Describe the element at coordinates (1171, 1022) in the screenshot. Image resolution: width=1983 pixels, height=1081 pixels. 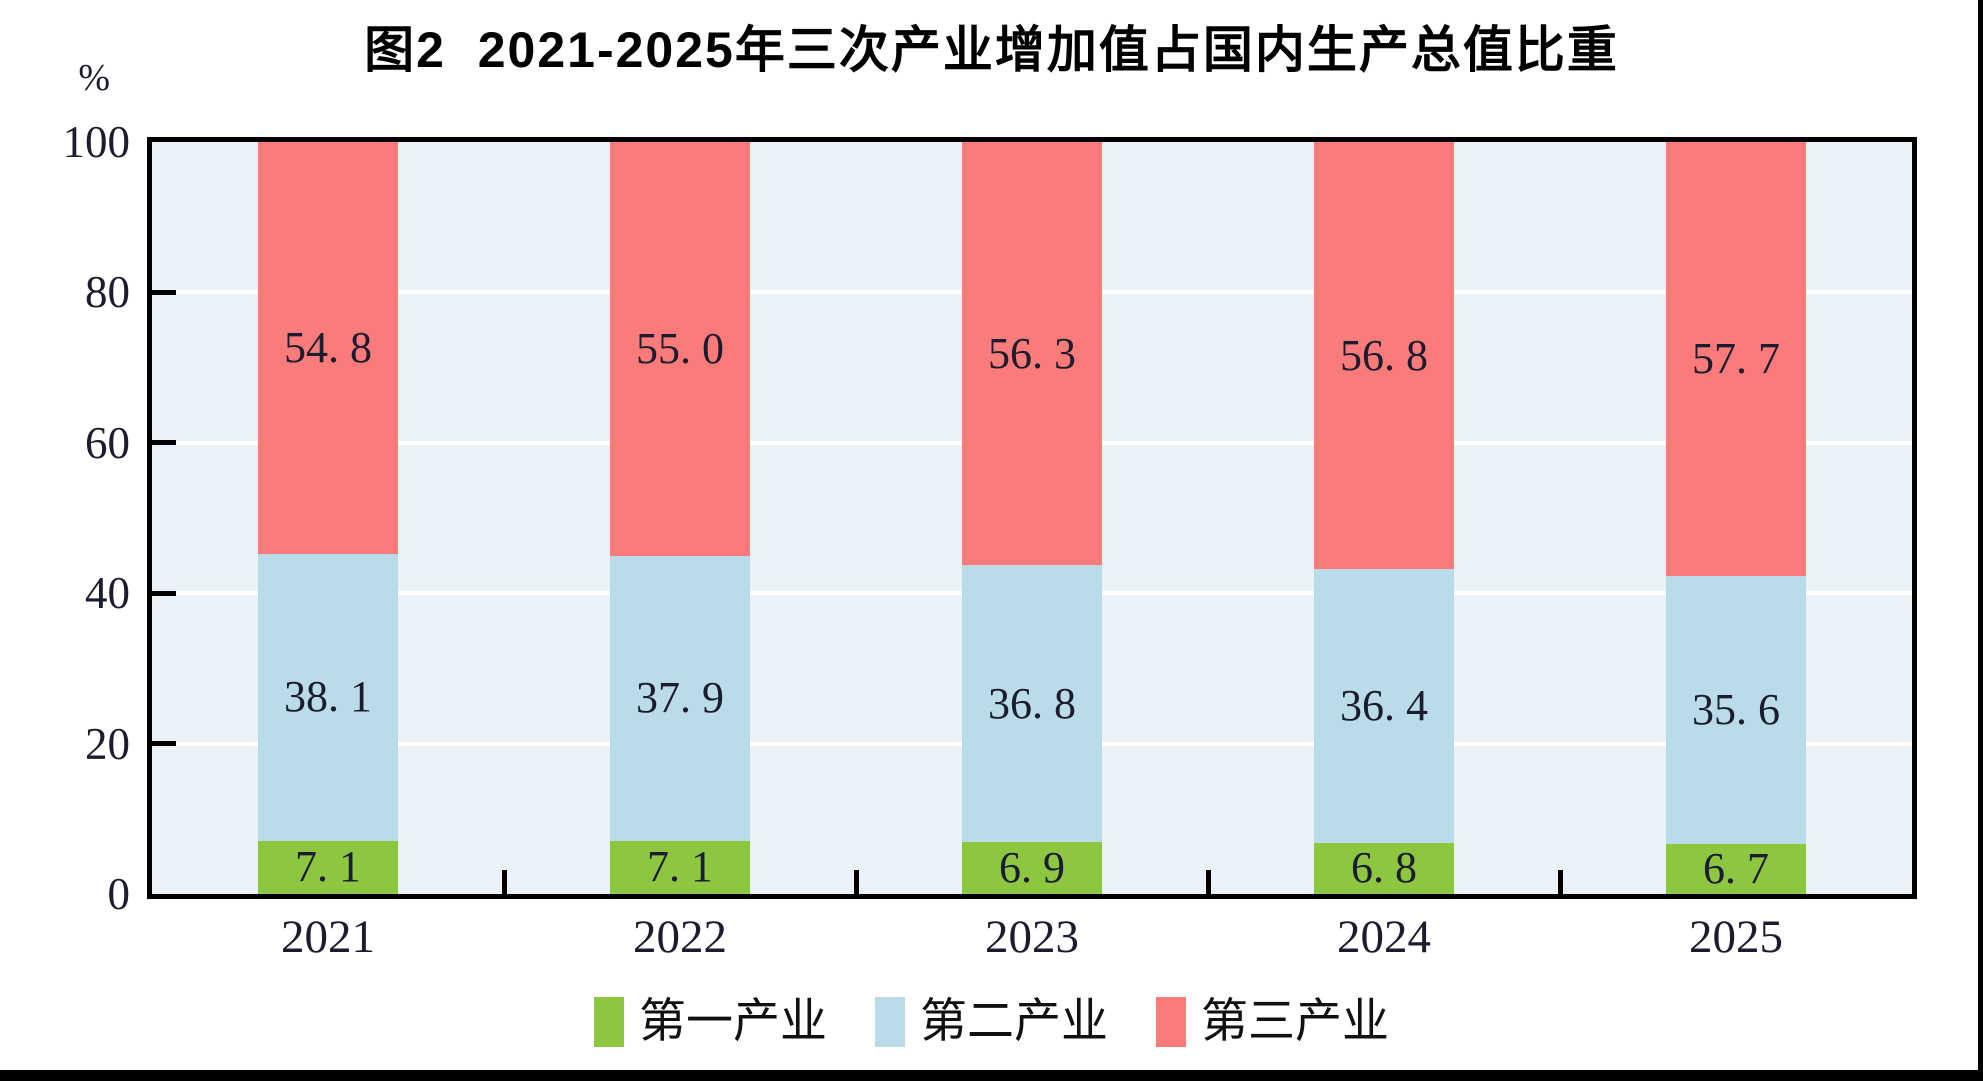
I see `legend-swatch-tertiary-industry` at that location.